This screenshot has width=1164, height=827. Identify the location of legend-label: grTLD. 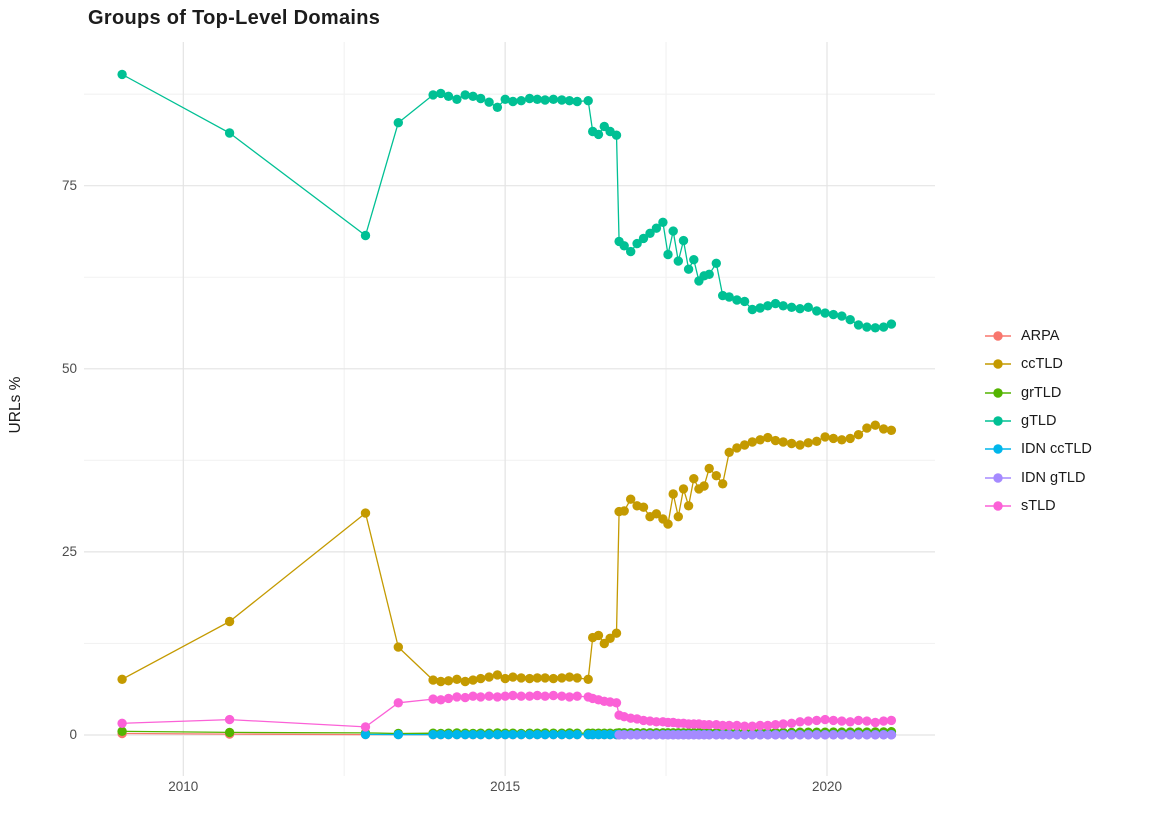
(1041, 392).